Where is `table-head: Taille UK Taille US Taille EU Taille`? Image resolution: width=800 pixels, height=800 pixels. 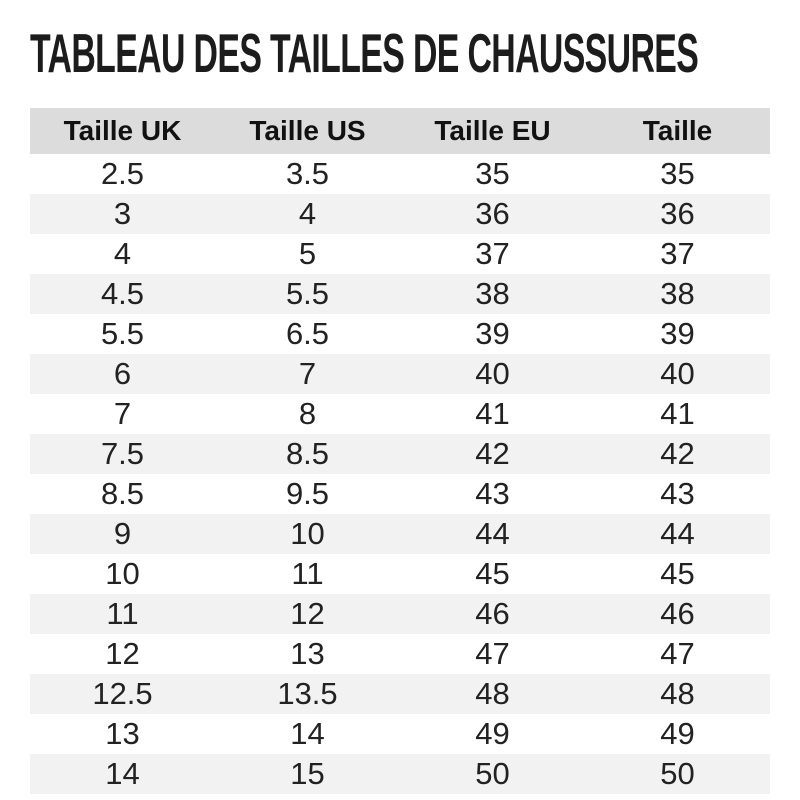 table-head: Taille UK Taille US Taille EU Taille is located at coordinates (400, 131).